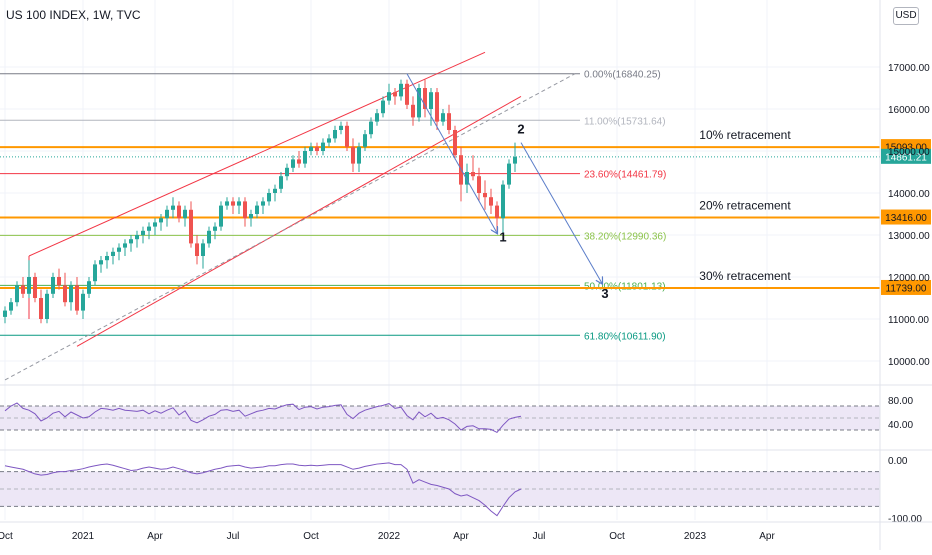  What do you see at coordinates (389, 536) in the screenshot?
I see `time-tick-5: 2022` at bounding box center [389, 536].